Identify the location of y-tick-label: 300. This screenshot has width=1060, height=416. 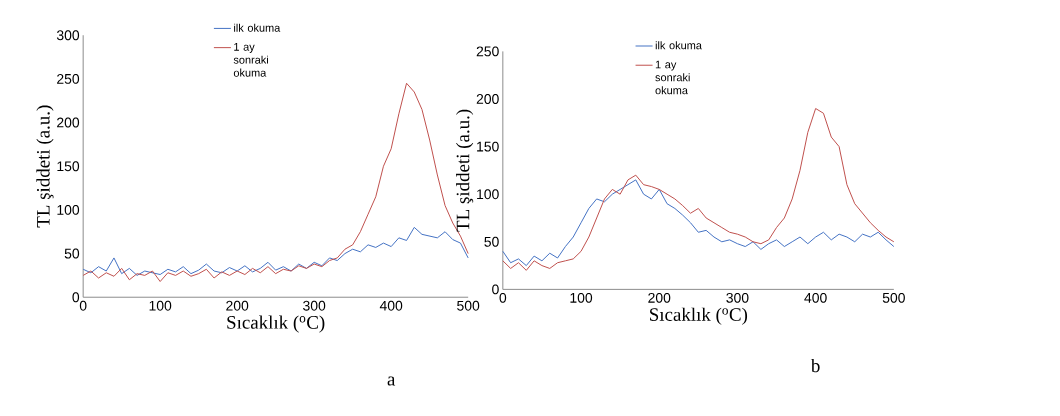
(68, 35).